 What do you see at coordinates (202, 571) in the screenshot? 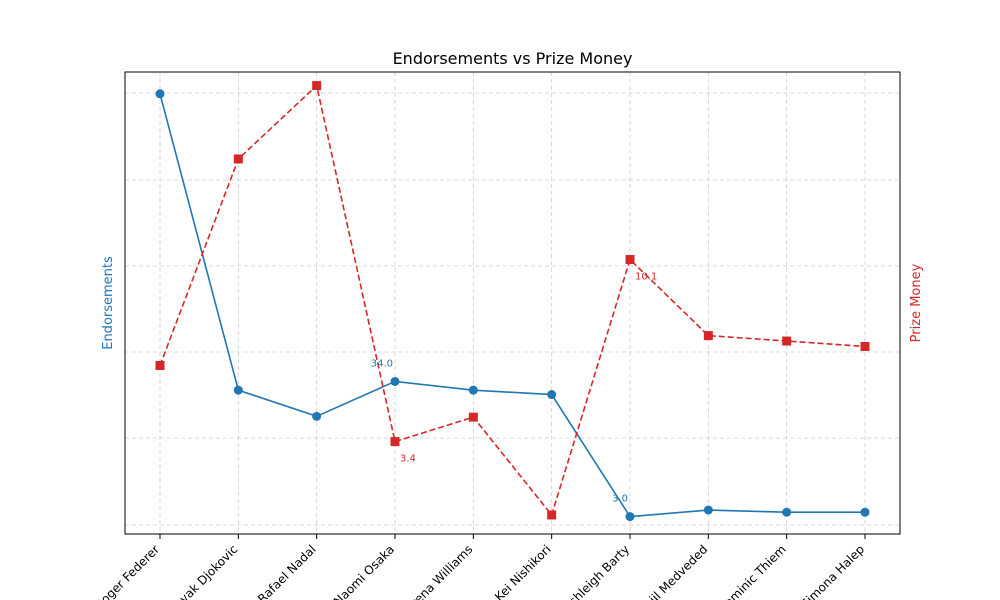
I see `x-tick-label: Novak Djokovic` at bounding box center [202, 571].